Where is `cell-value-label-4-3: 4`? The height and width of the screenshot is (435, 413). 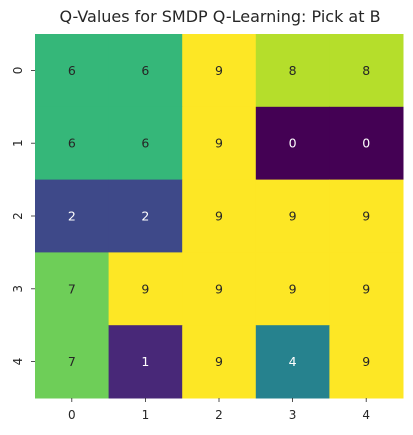 cell-value-label-4-3: 4 is located at coordinates (293, 361).